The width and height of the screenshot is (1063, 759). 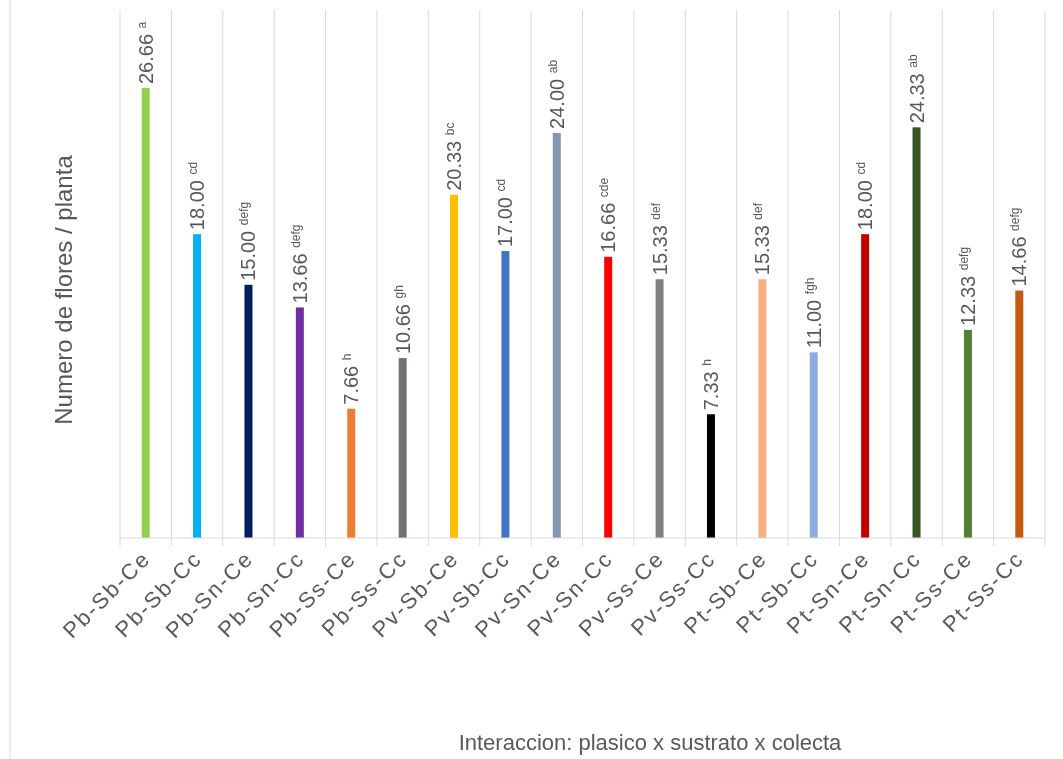 What do you see at coordinates (650, 742) in the screenshot?
I see `x-axis-title: Interaccion: plasico x sustrato x colecta` at bounding box center [650, 742].